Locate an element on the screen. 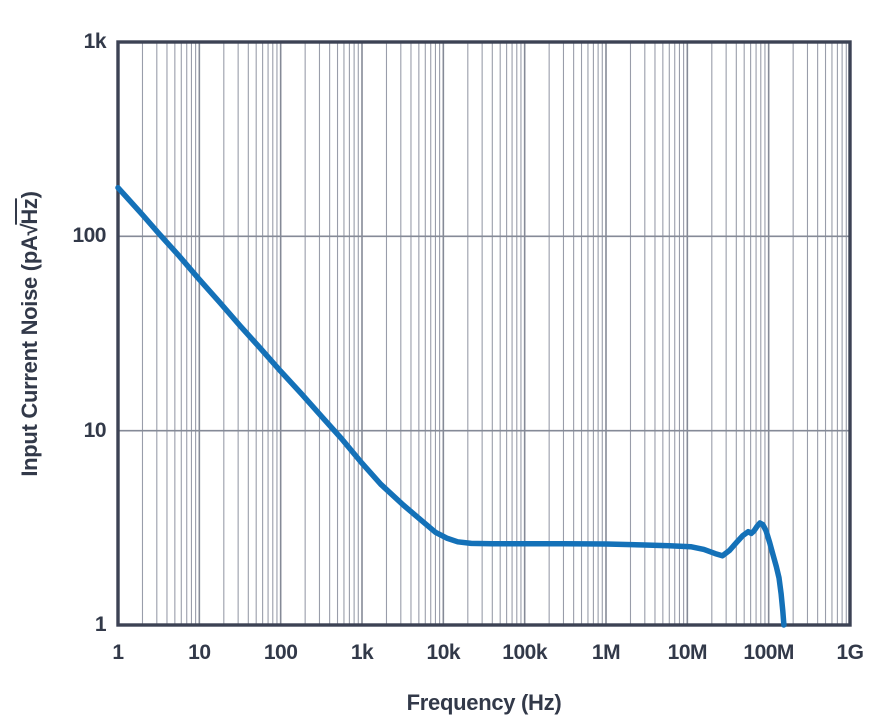  y-axis-title-text: Input Current Noise (pA is located at coordinates (29, 356).